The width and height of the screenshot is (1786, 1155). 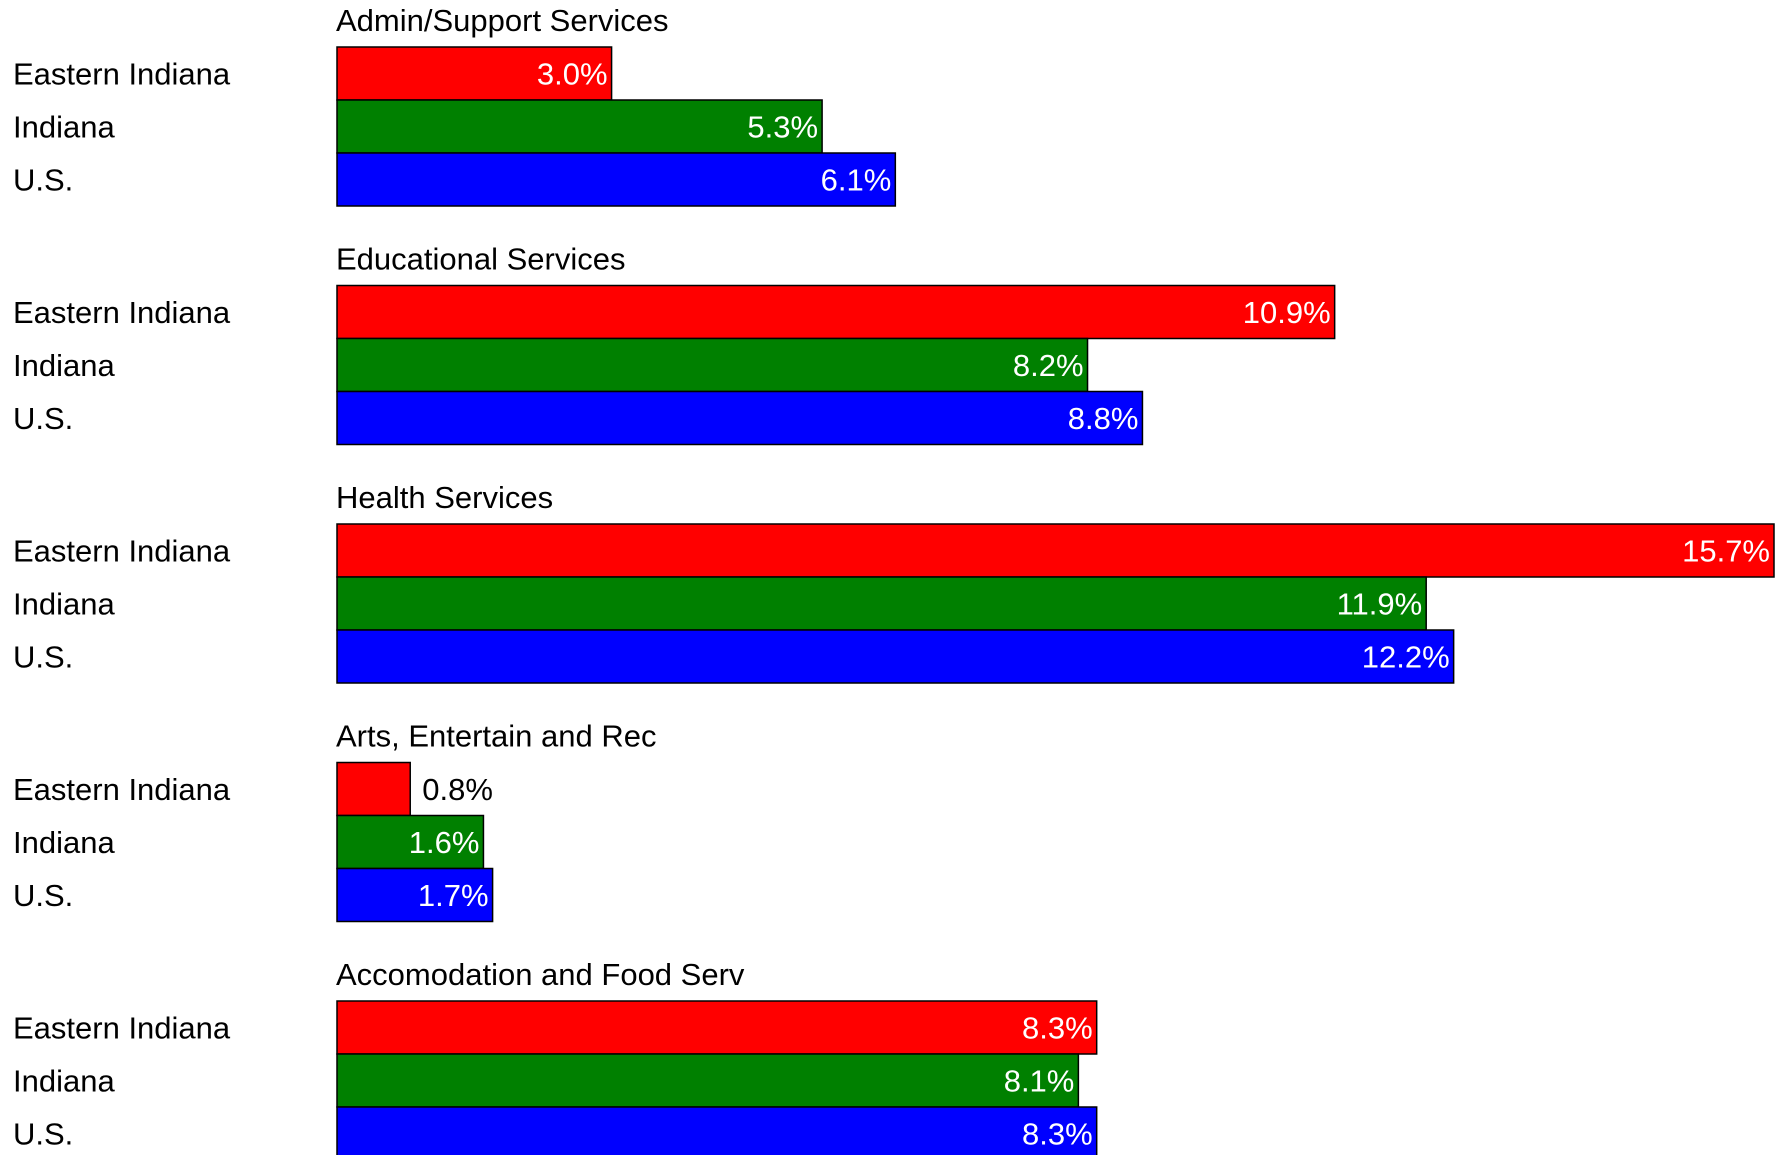 What do you see at coordinates (708, 1080) in the screenshot?
I see `bar-indiana-accomodation-and-food-serv` at bounding box center [708, 1080].